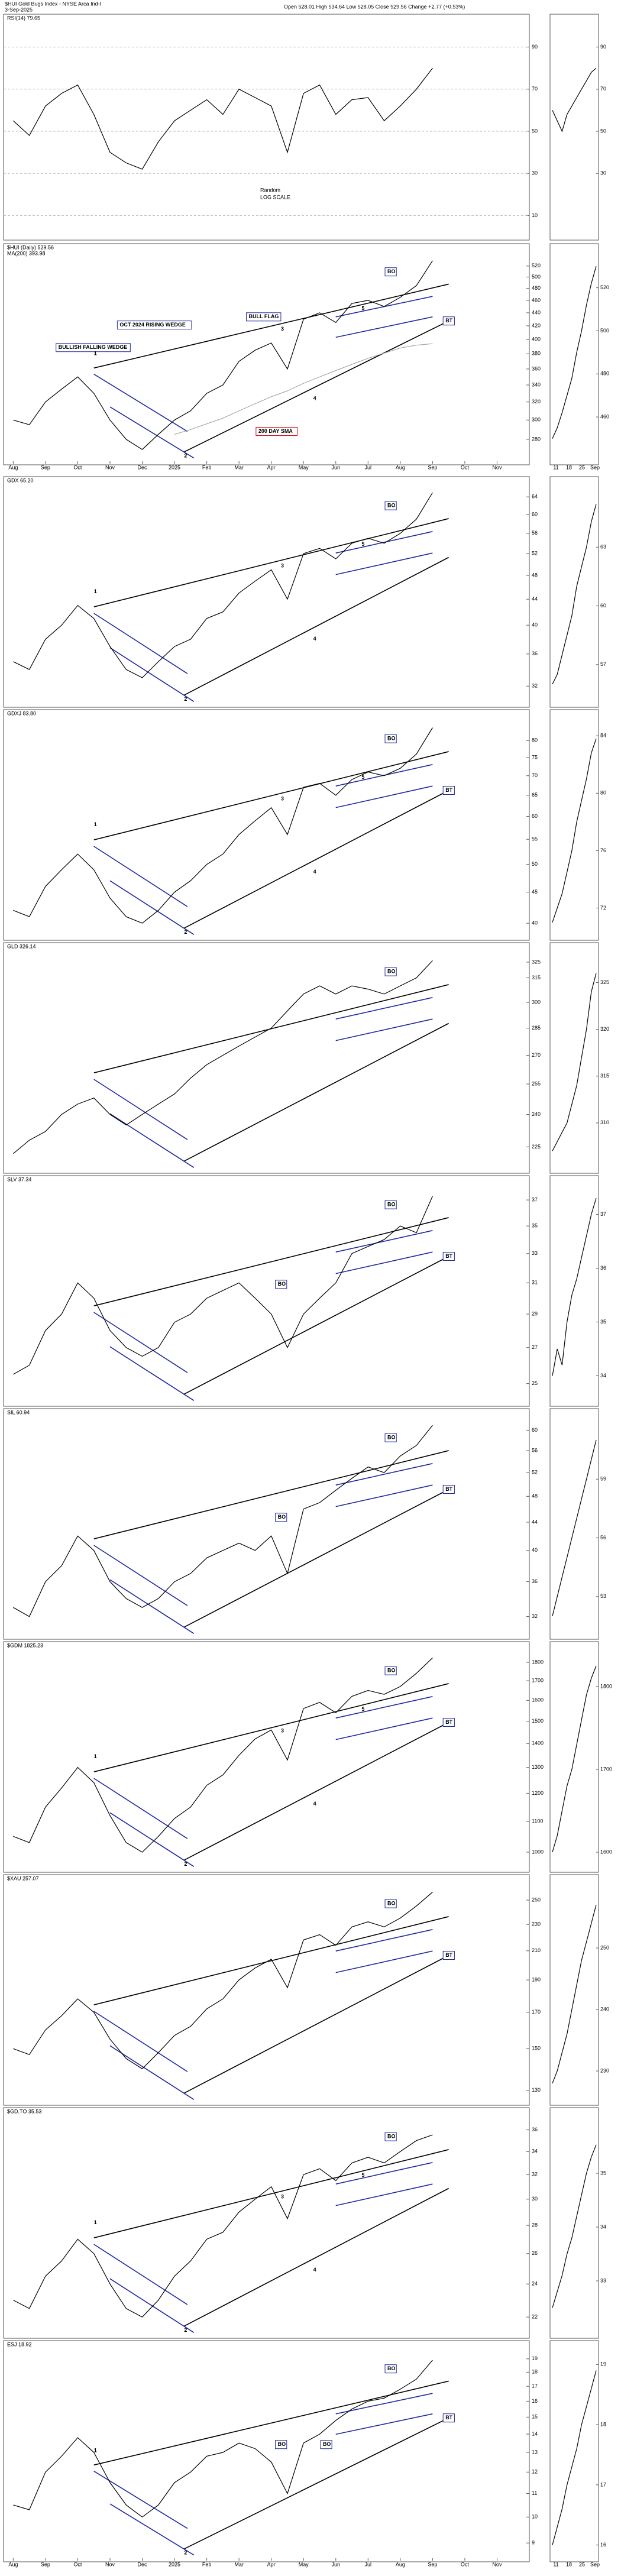 This screenshot has width=621, height=2576. Describe the element at coordinates (538, 1681) in the screenshot. I see `y-tick-label: 1700` at that location.